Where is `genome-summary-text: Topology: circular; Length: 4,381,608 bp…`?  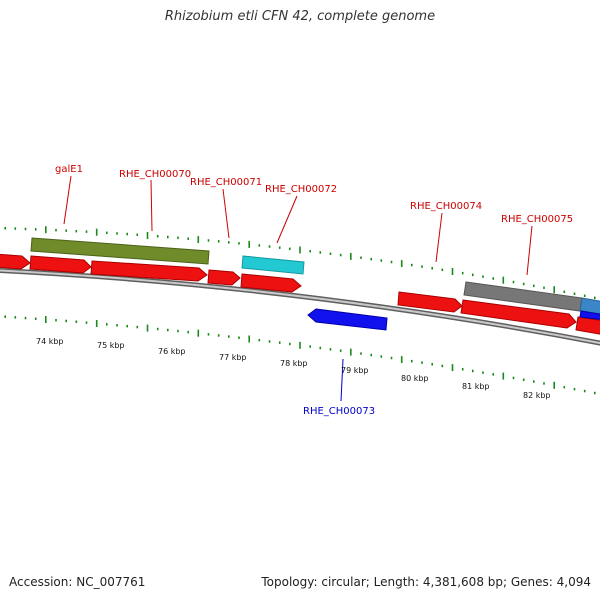 genome-summary-text: Topology: circular; Length: 4,381,608 bp… is located at coordinates (426, 582).